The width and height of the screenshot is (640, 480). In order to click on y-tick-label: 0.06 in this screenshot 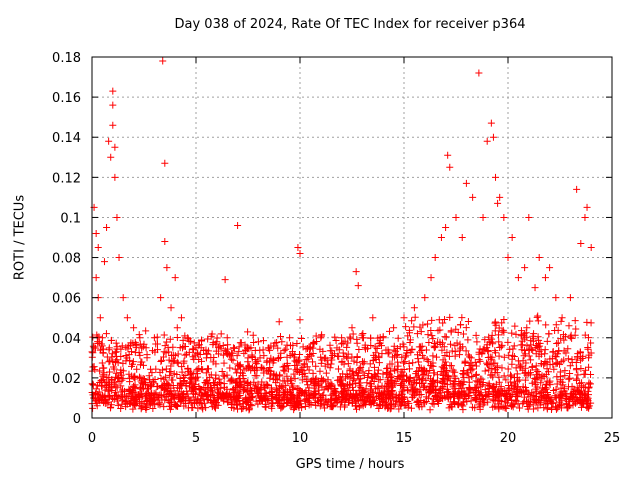, I will do `click(66, 299)`.